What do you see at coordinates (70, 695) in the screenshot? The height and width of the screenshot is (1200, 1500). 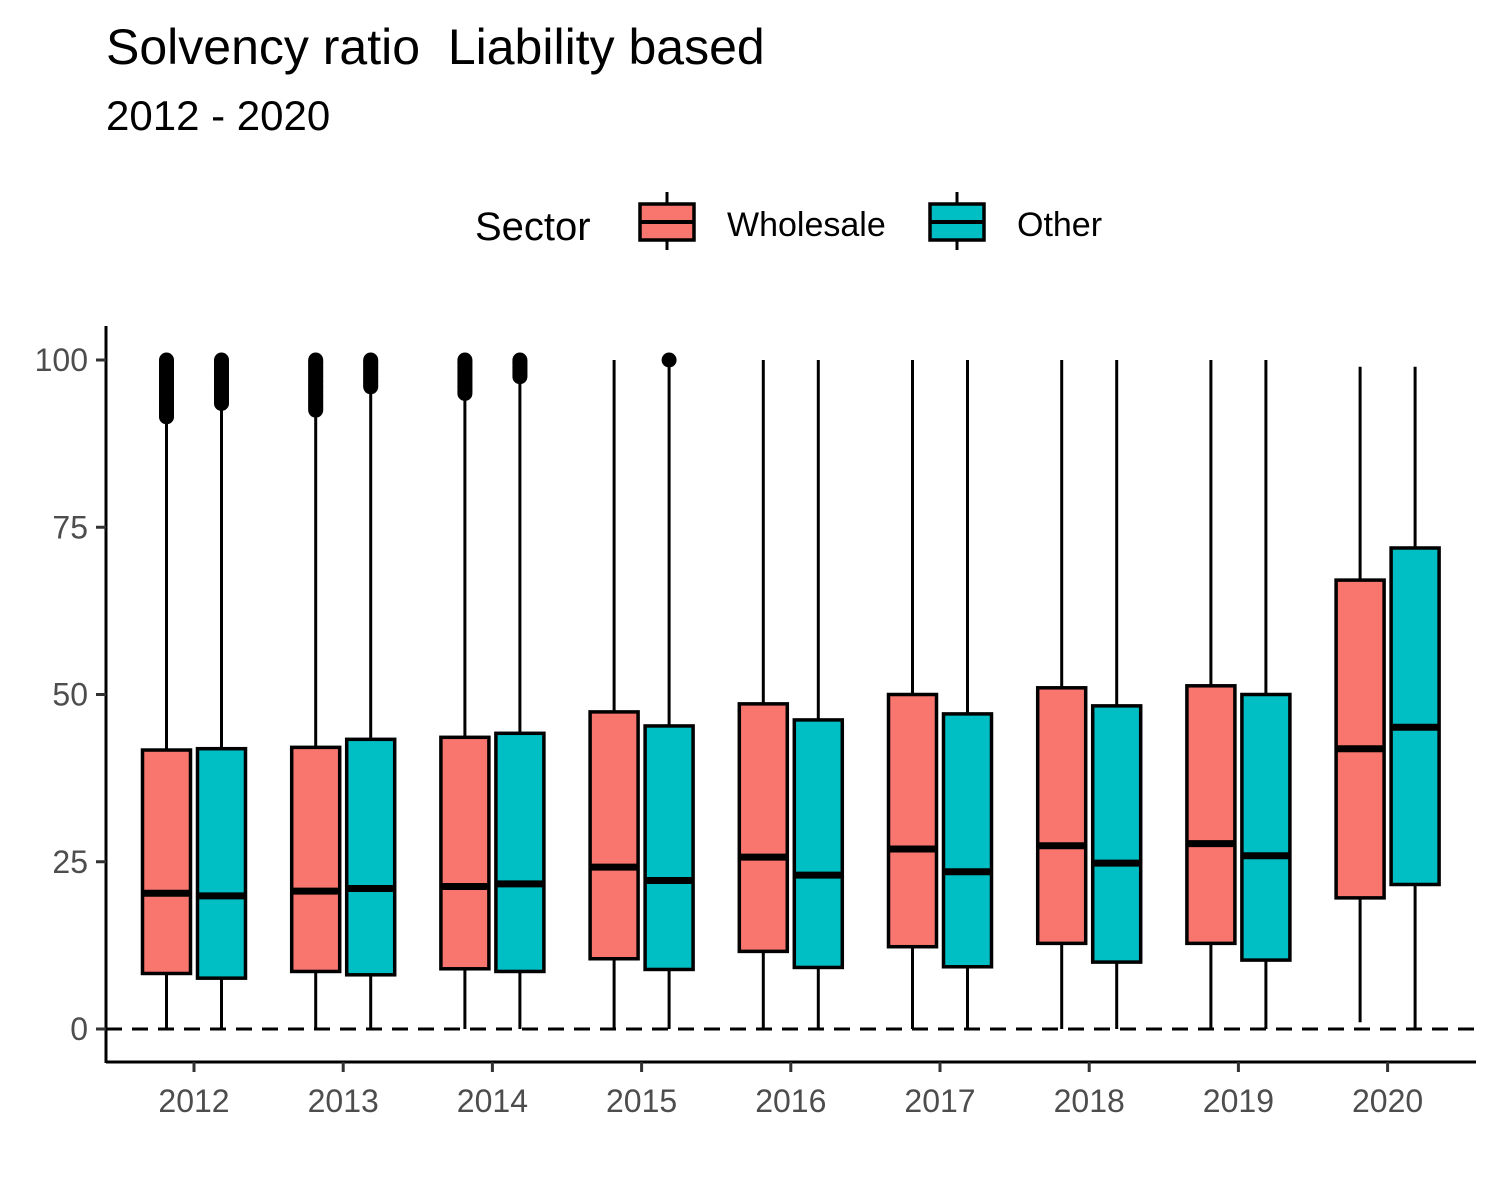 I see `y-tick-label: 50` at bounding box center [70, 695].